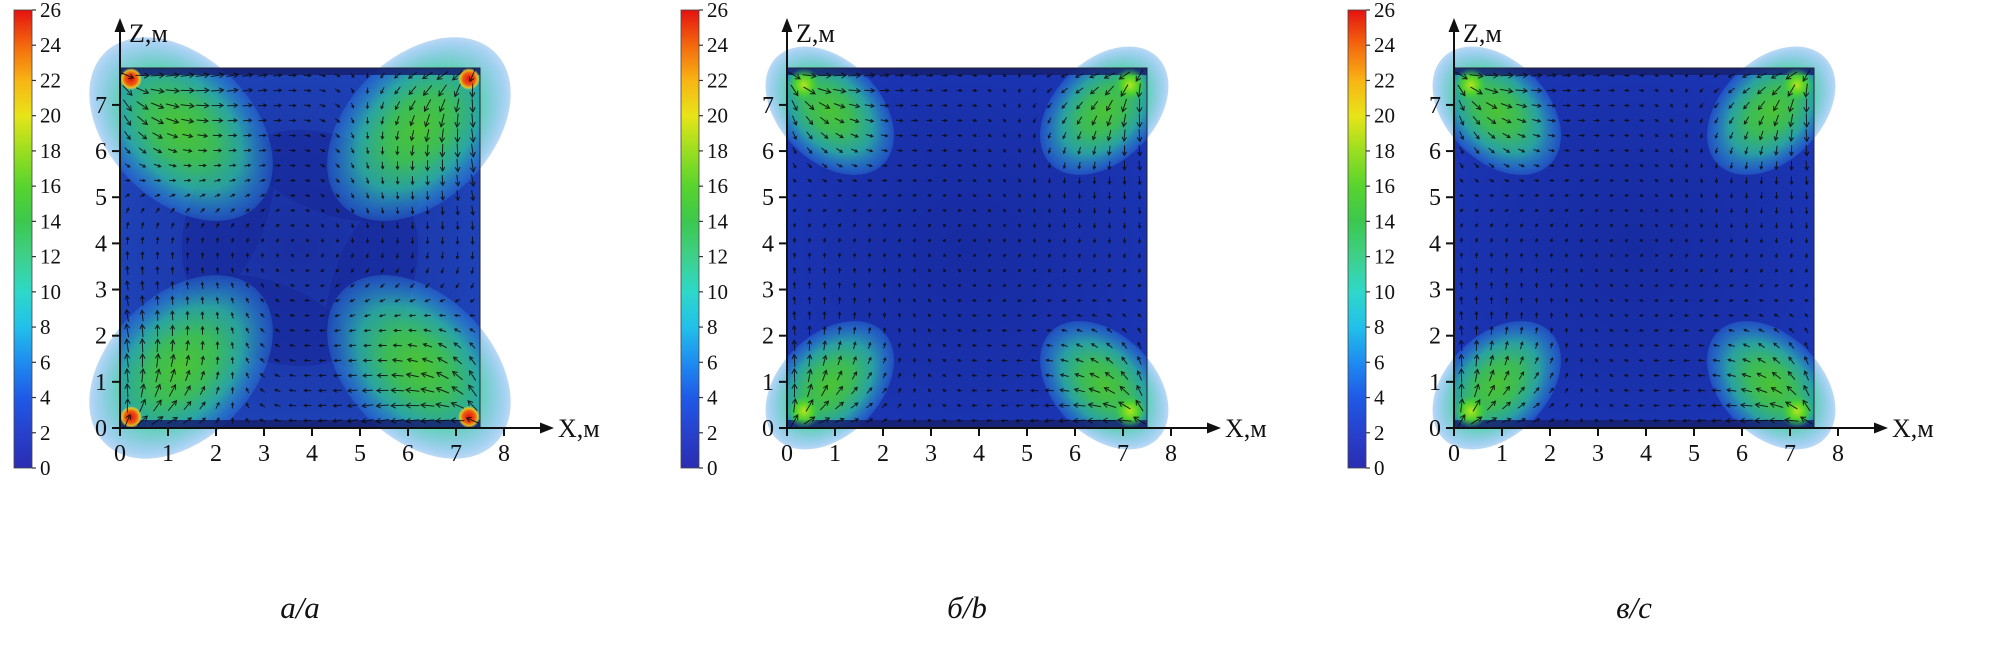  Describe the element at coordinates (967, 607) in the screenshot. I see `panel-b-caption: б/b` at that location.